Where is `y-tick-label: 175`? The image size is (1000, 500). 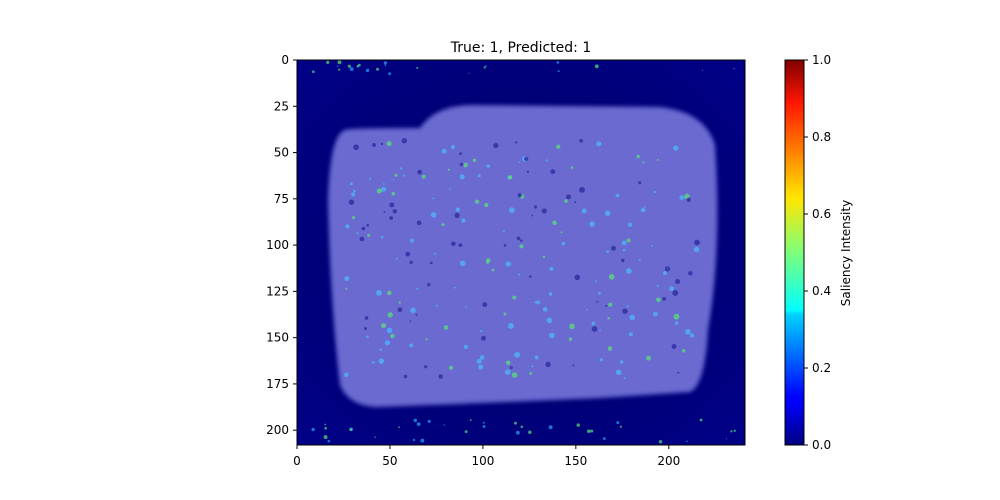 y-tick-label: 175 is located at coordinates (277, 384).